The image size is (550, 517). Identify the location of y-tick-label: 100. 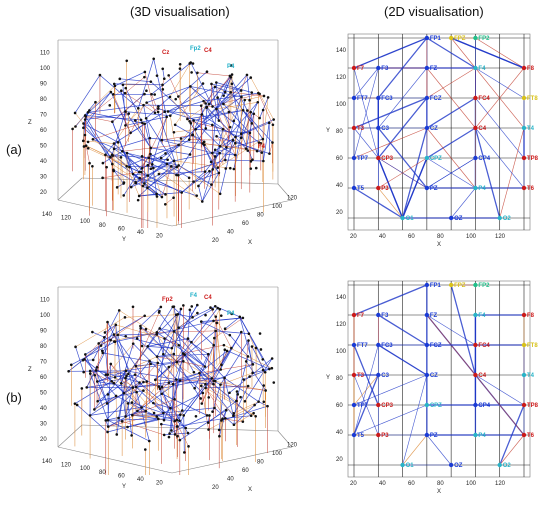
(85, 469).